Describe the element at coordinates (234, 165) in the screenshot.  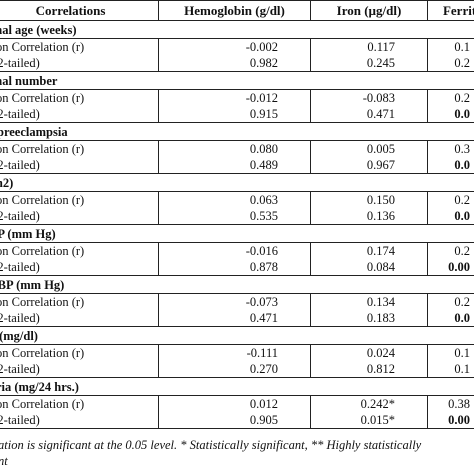
I see `hemoglobin-value: 0.489` at that location.